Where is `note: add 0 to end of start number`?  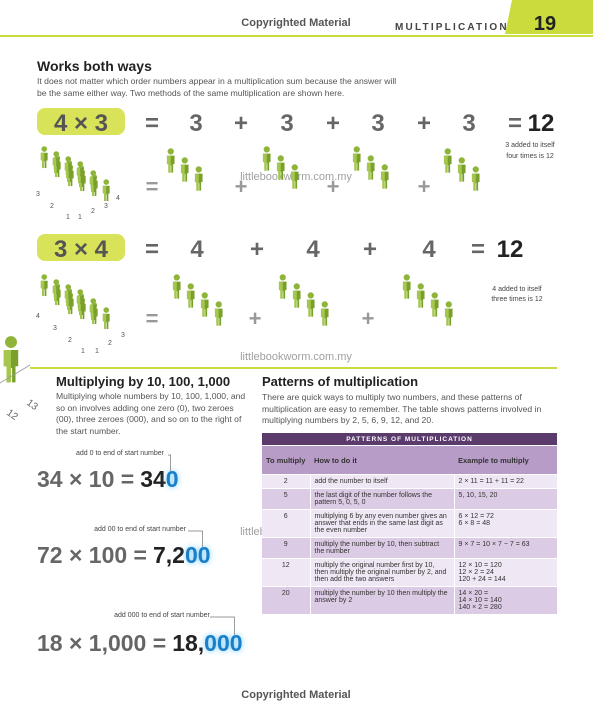
note: add 0 to end of start number is located at coordinates (120, 453).